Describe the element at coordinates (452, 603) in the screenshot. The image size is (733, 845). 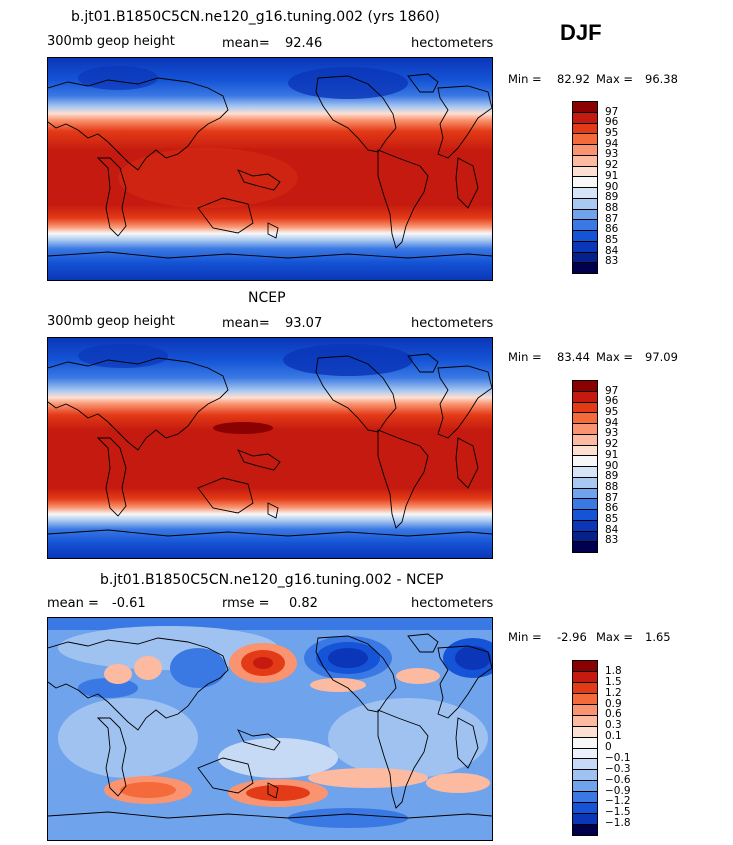
I see `panel-3-units: hectometers` at that location.